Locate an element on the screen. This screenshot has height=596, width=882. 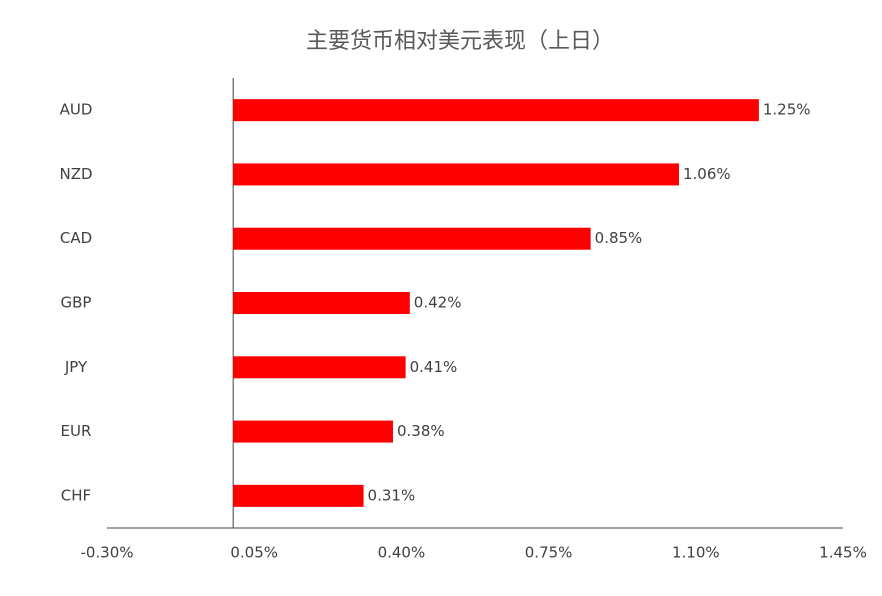
y-tick-label: EUR is located at coordinates (76, 431).